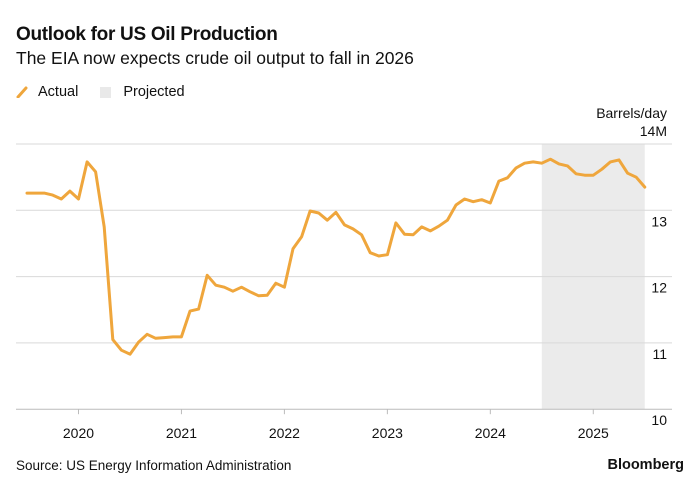  I want to click on y-tick-label: 10, so click(659, 420).